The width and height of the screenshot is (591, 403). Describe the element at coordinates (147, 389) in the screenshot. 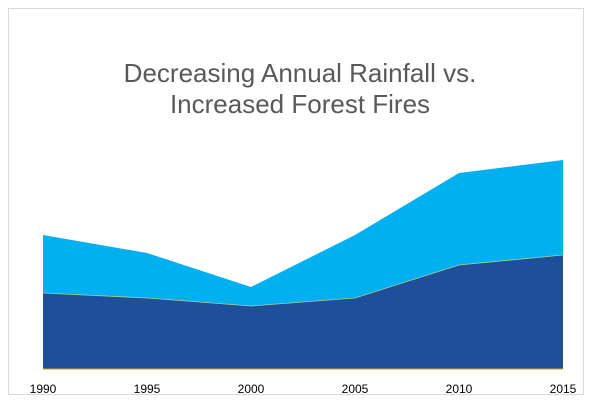

I see `x-tick-label: 1995` at that location.